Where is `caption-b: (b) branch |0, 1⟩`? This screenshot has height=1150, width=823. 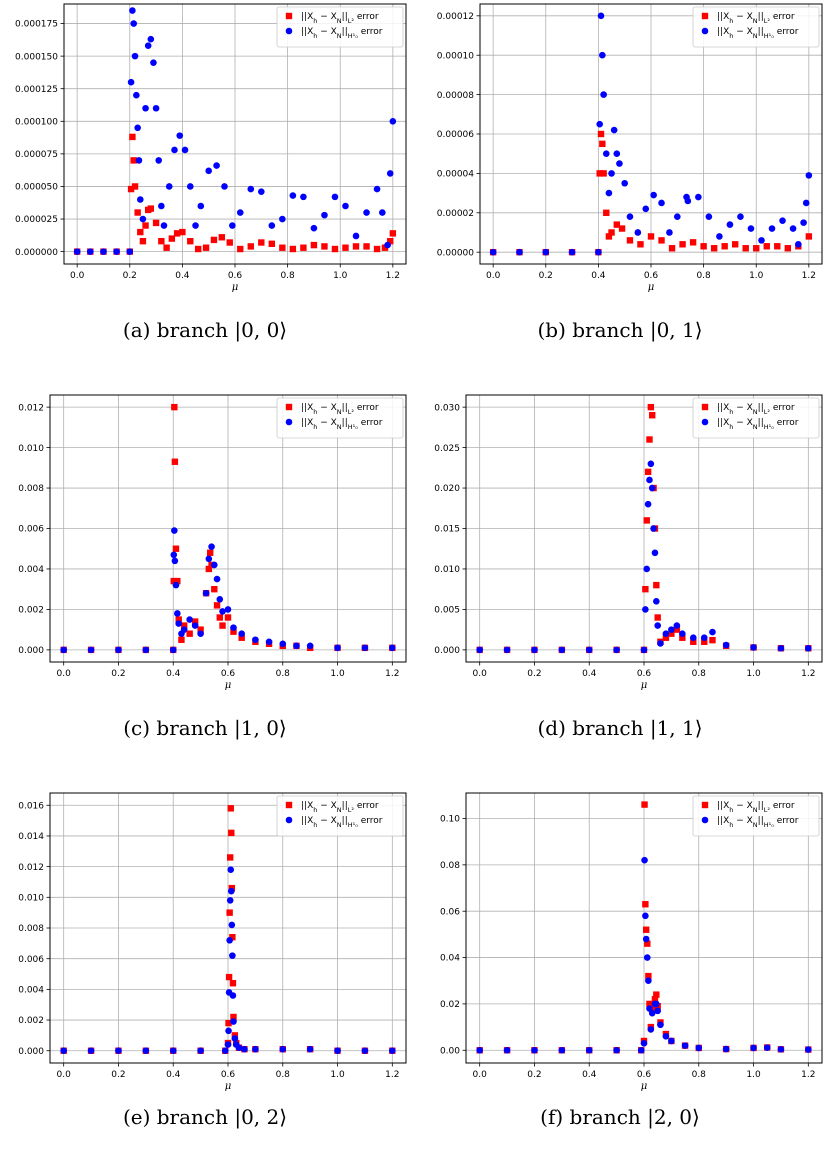 caption-b: (b) branch |0, 1⟩ is located at coordinates (620, 330).